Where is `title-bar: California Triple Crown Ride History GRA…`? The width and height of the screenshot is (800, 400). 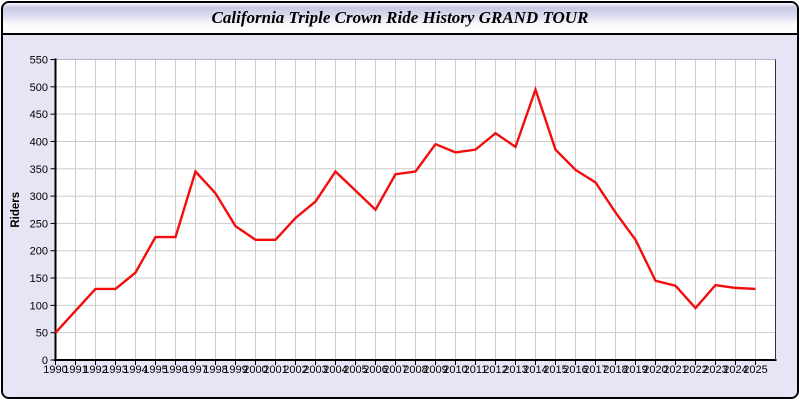
title-bar: California Triple Crown Ride History GRA… is located at coordinates (400, 19).